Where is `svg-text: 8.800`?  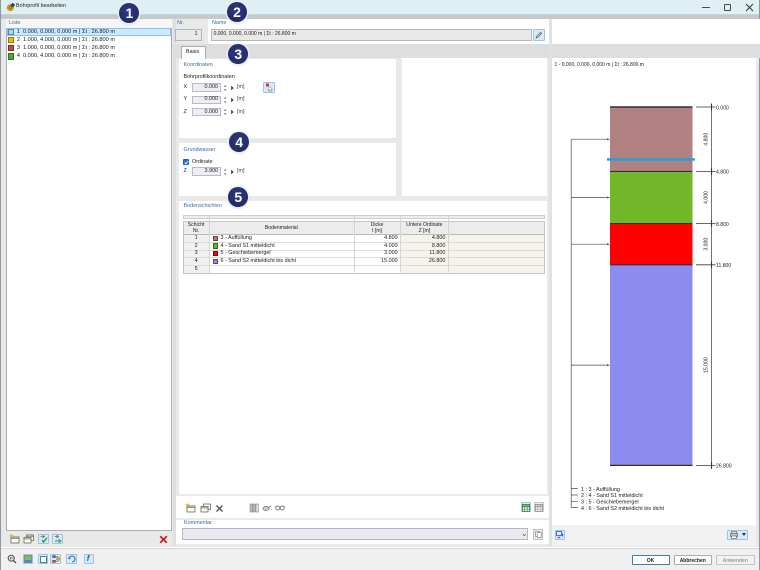
svg-text: 8.800 is located at coordinates (722, 224).